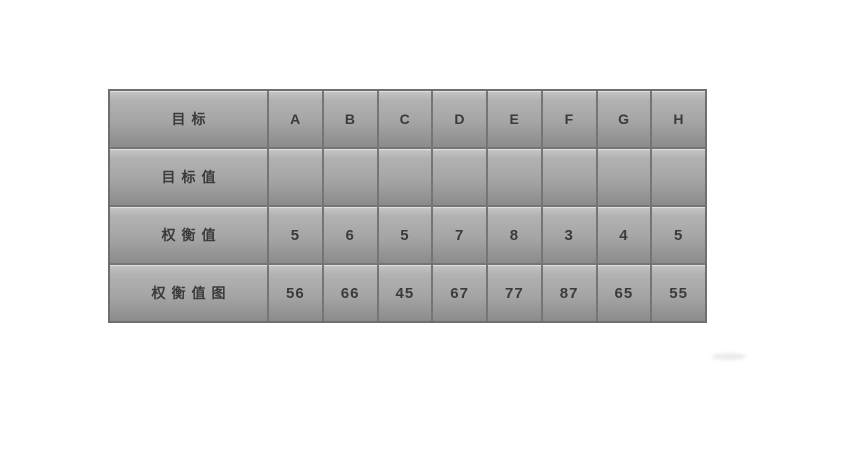 The height and width of the screenshot is (449, 851). Describe the element at coordinates (569, 235) in the screenshot. I see `table-cell: 3` at that location.